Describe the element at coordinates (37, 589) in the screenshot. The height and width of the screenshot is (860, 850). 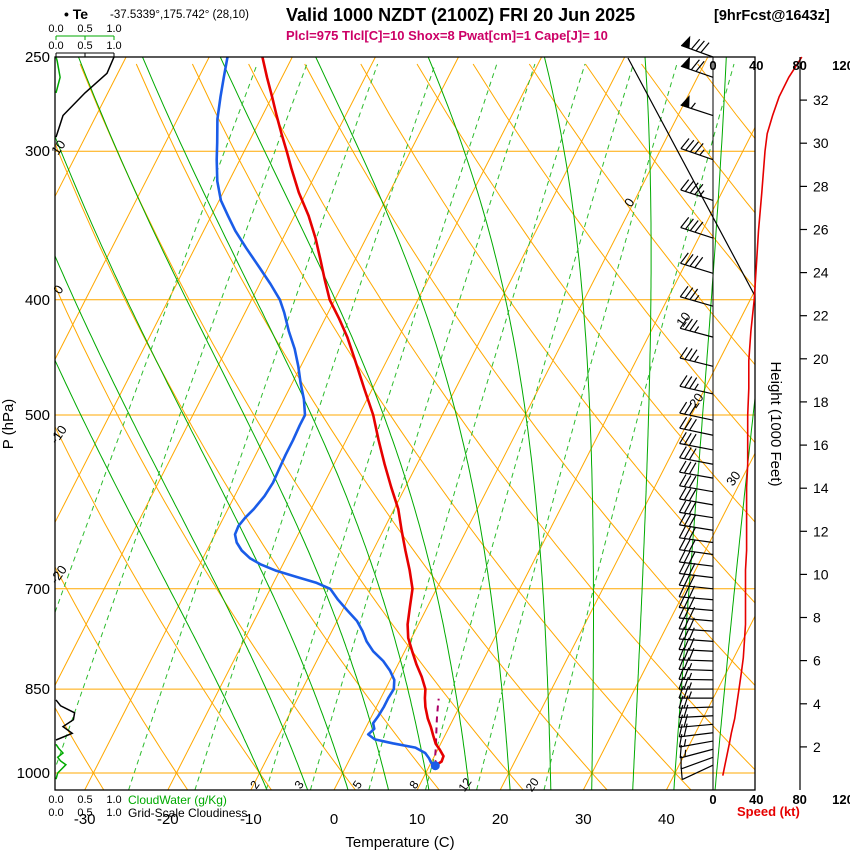
I see `svg-text: 700` at that location.